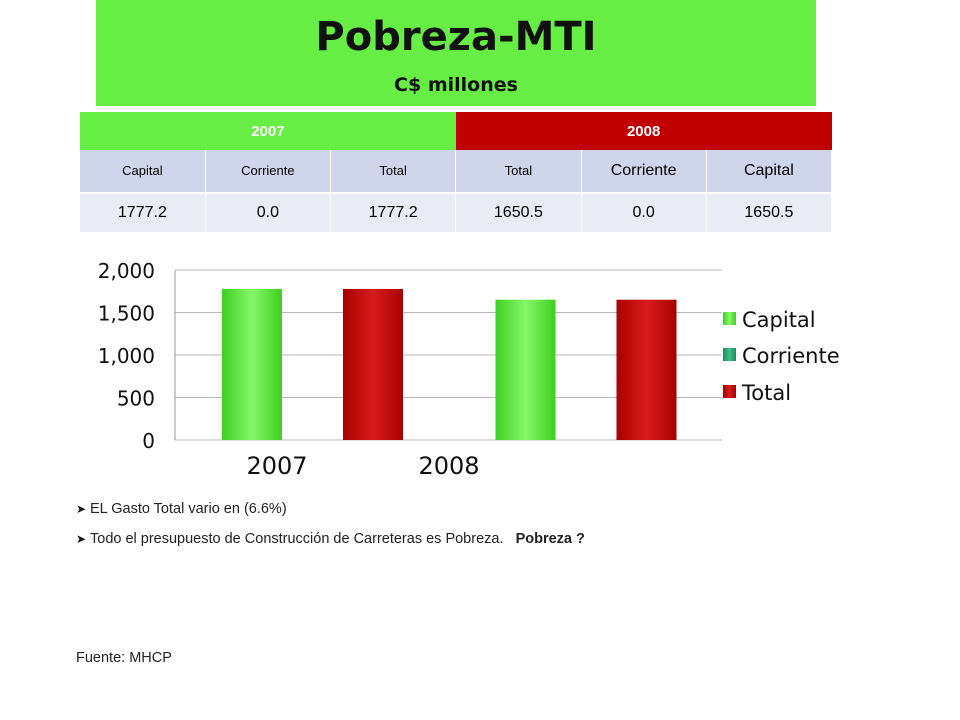 The image size is (960, 720). I want to click on y-tick-label: 2,000, so click(126, 271).